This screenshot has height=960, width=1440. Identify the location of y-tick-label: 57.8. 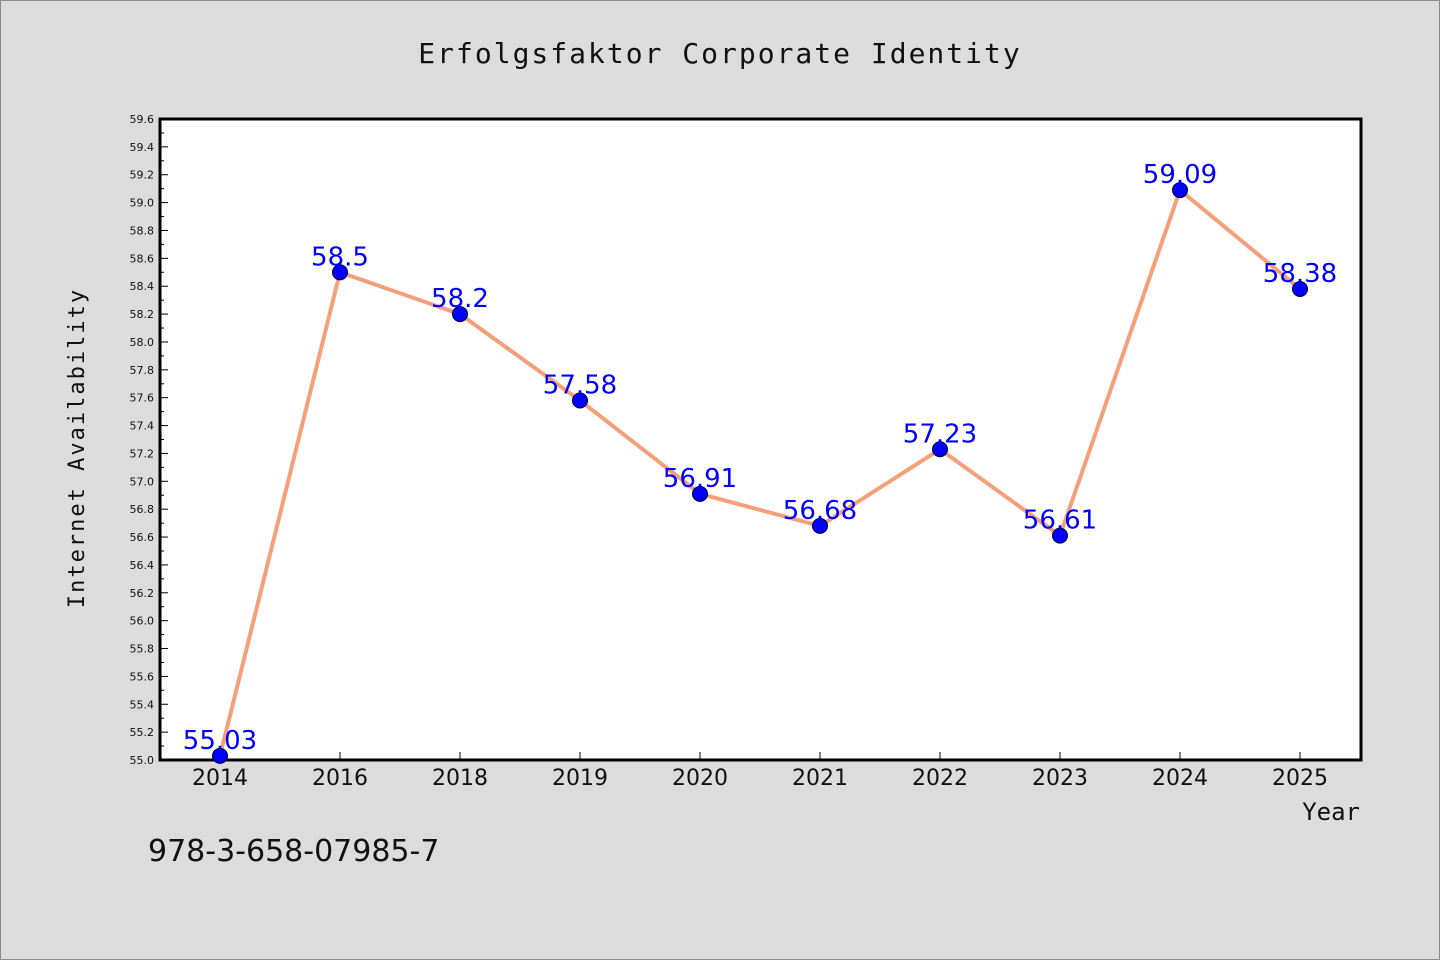
(142, 370).